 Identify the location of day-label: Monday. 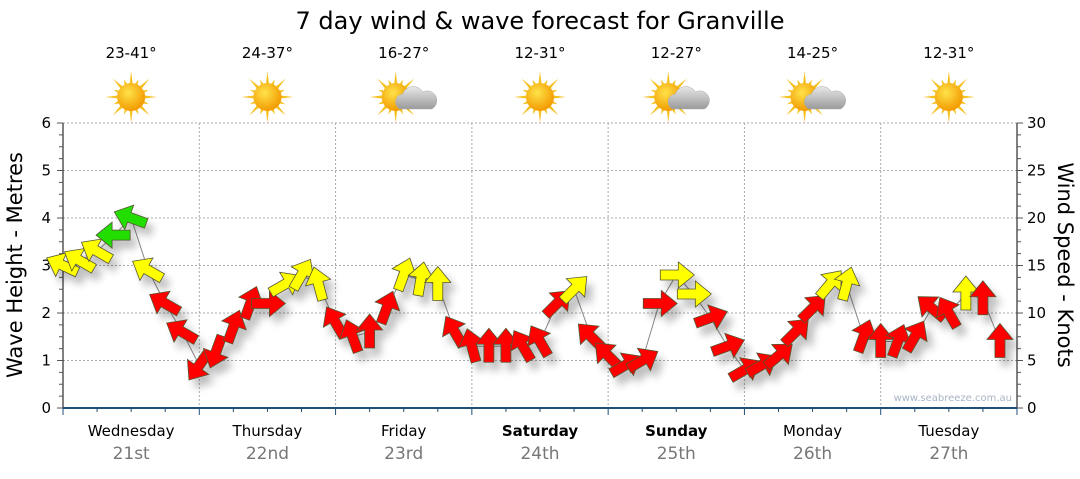
(812, 431).